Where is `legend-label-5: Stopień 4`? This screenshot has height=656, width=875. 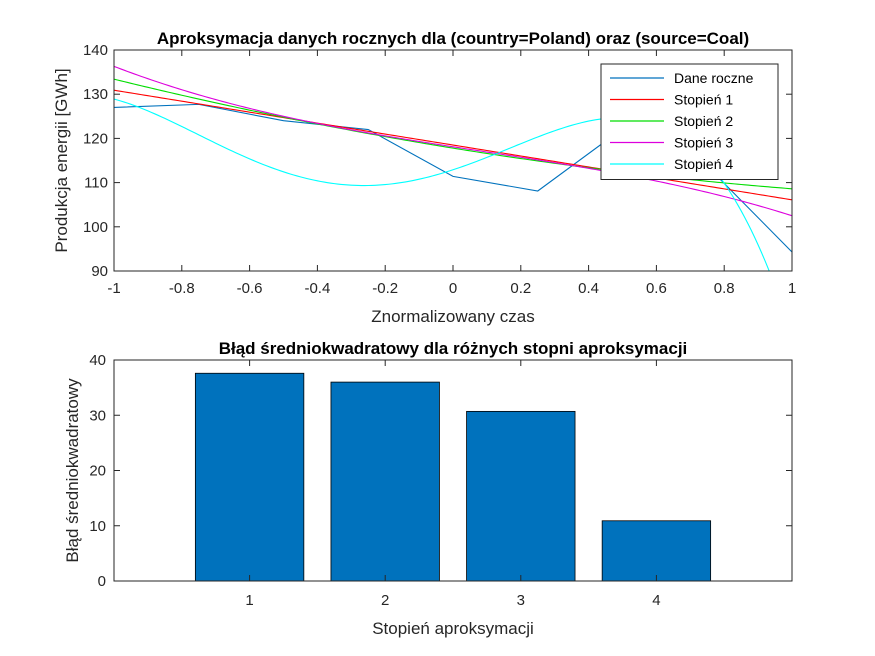 legend-label-5: Stopień 4 is located at coordinates (703, 164).